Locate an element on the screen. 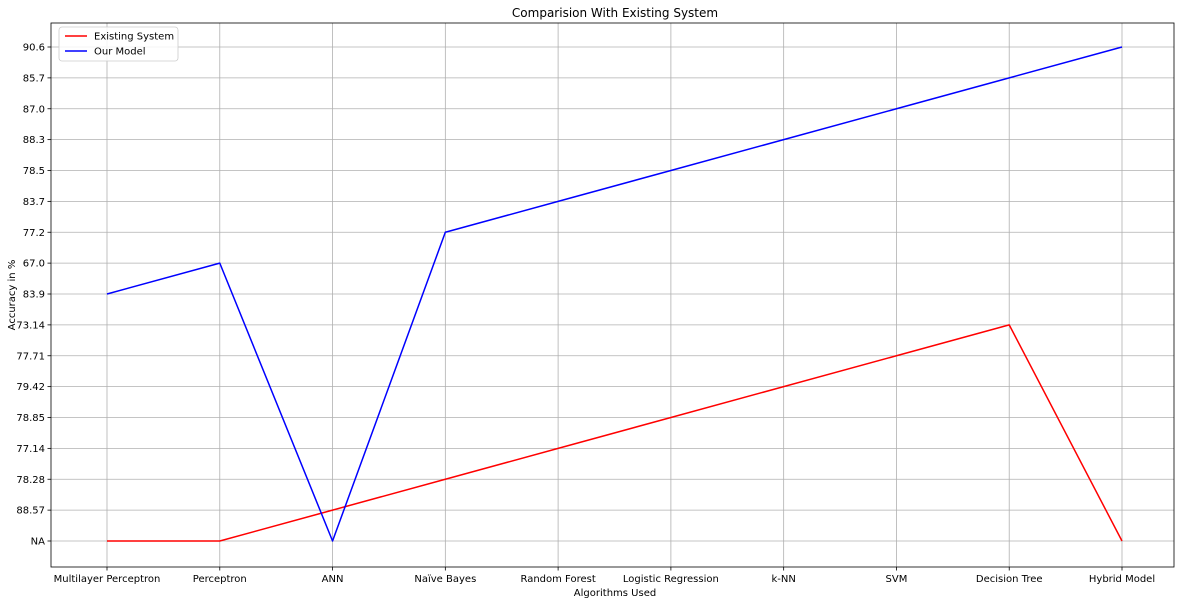 This screenshot has height=604, width=1180. legend-box is located at coordinates (118, 44).